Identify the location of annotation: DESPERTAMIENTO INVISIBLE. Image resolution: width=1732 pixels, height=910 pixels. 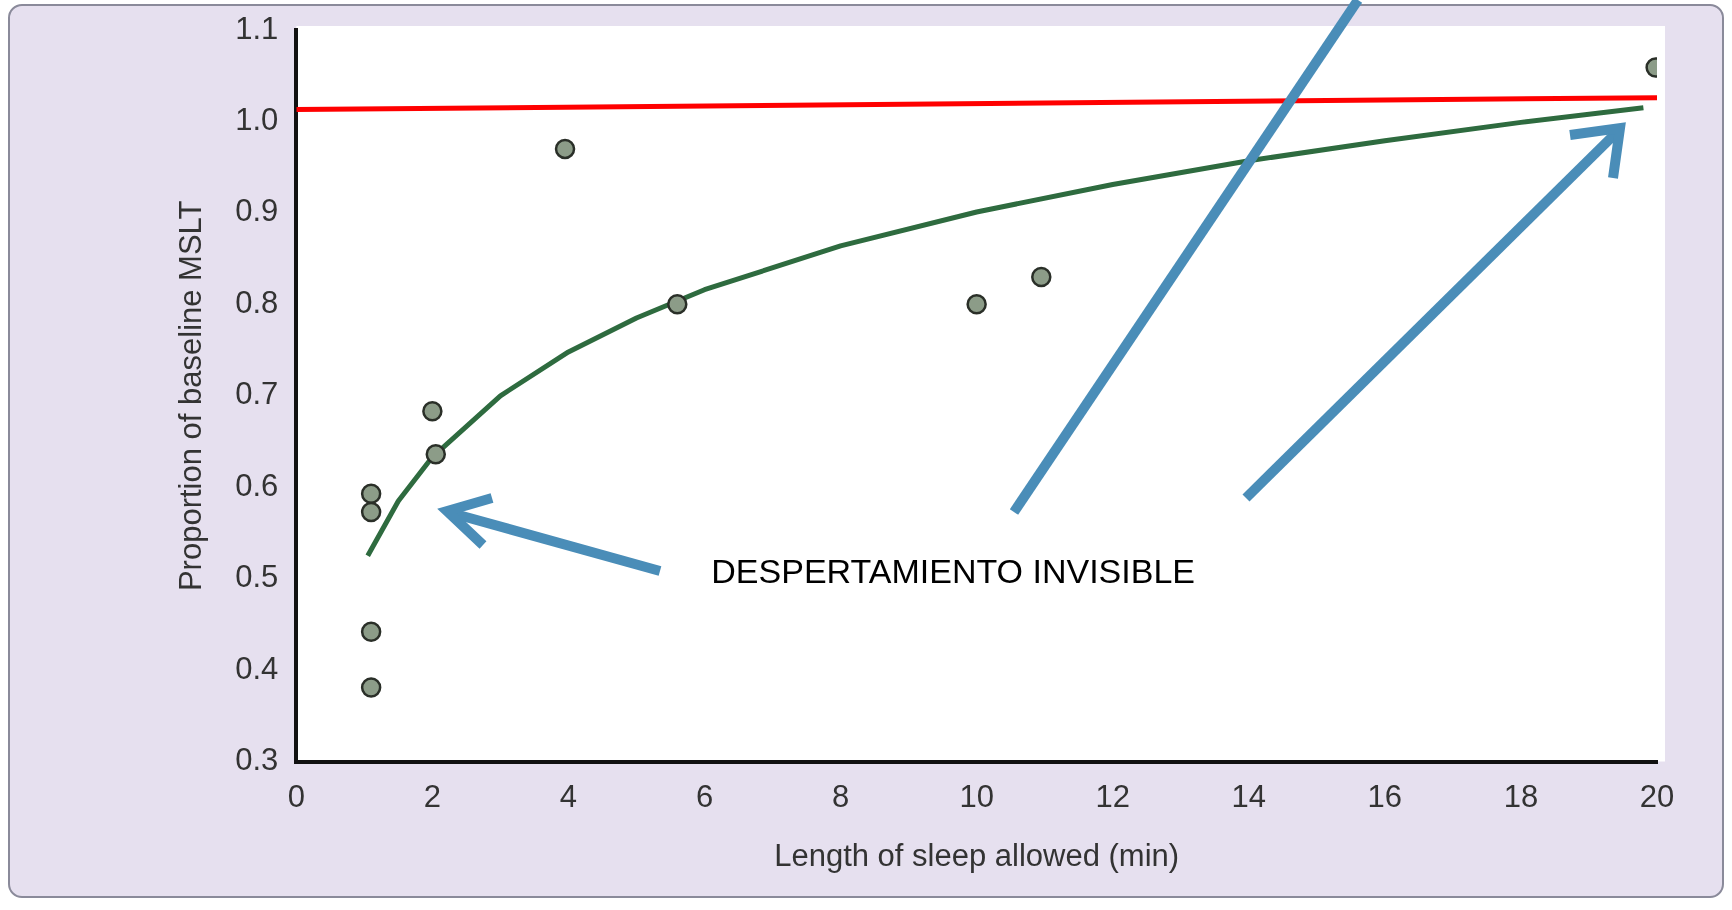
(953, 570).